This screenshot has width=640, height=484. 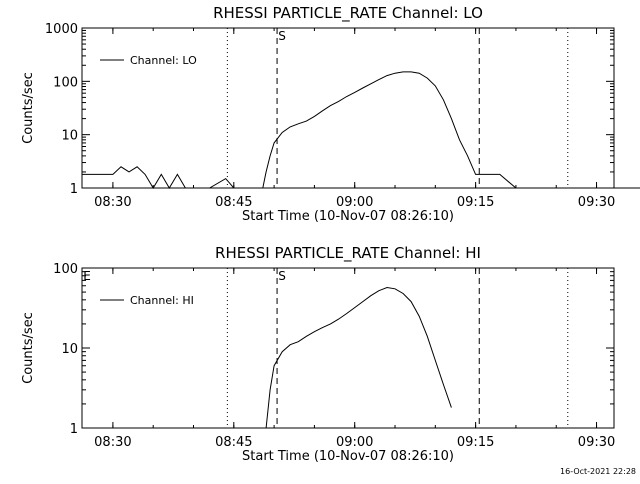 I want to click on chart-title: RHESSI PARTICLE_RATE Channel: HI, so click(x=348, y=253).